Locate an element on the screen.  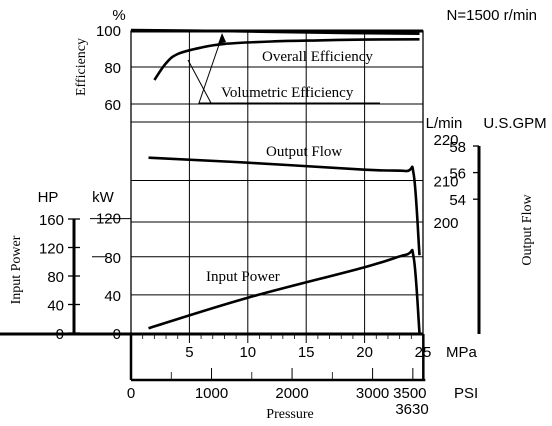
input-power-axis-label: Input Power is located at coordinates (16, 269).